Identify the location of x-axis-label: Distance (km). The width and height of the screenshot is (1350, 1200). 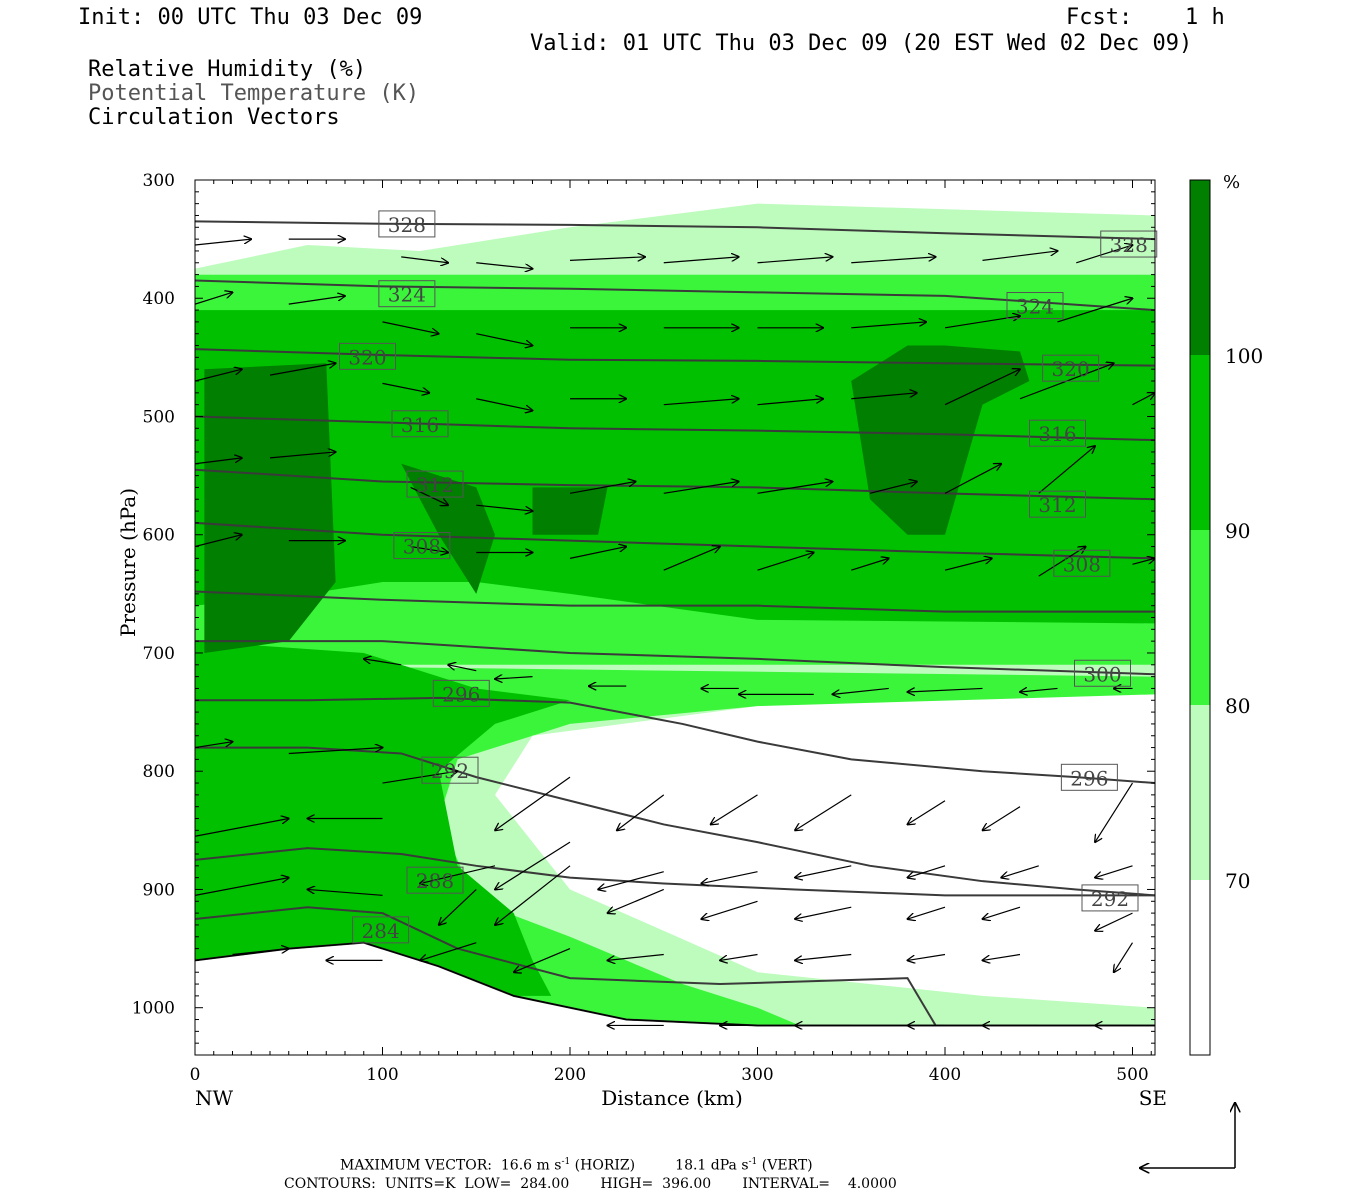
(672, 1098).